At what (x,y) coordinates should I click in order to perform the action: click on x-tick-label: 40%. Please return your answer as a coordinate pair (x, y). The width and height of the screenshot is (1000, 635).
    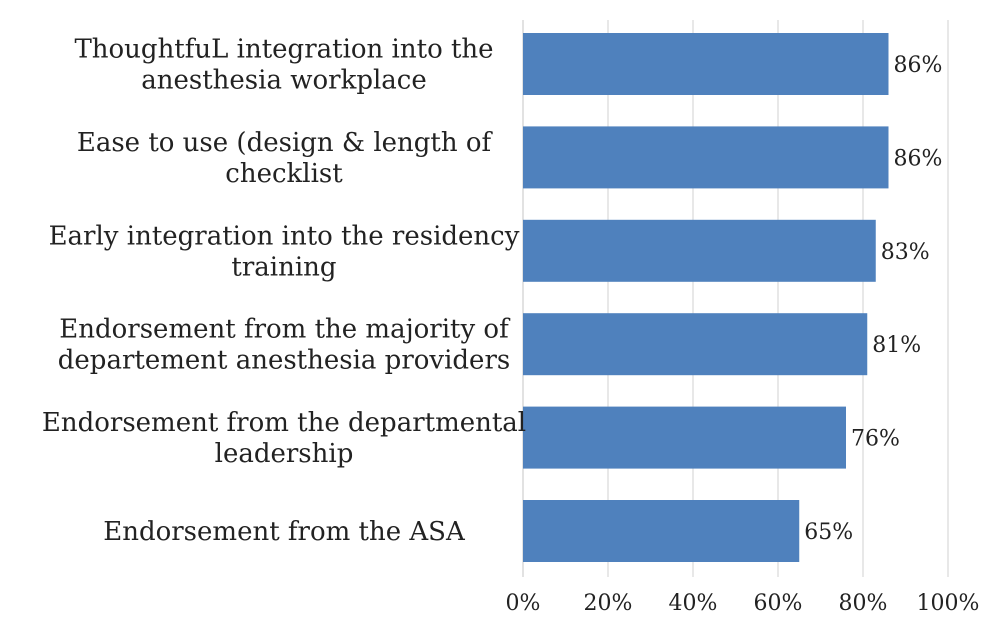
    Looking at the image, I should click on (693, 603).